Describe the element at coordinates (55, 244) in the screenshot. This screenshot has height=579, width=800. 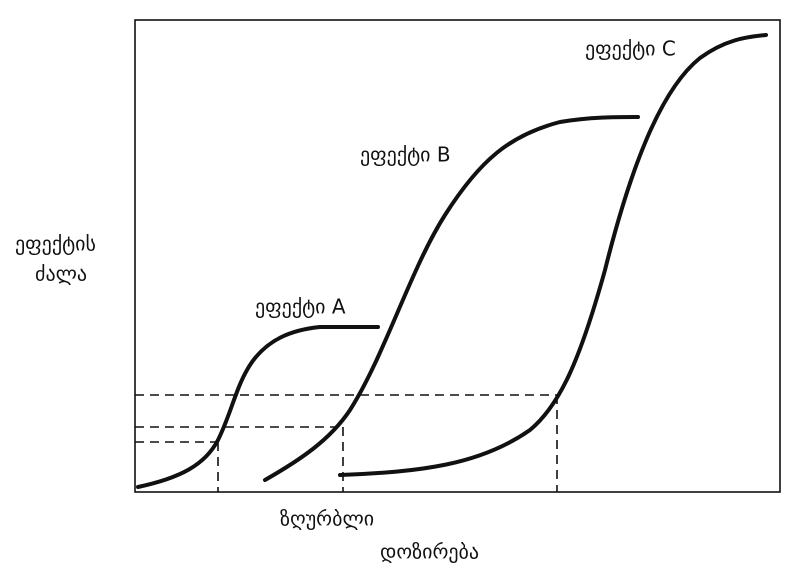
I see `y-axis-label: ეფექტის` at that location.